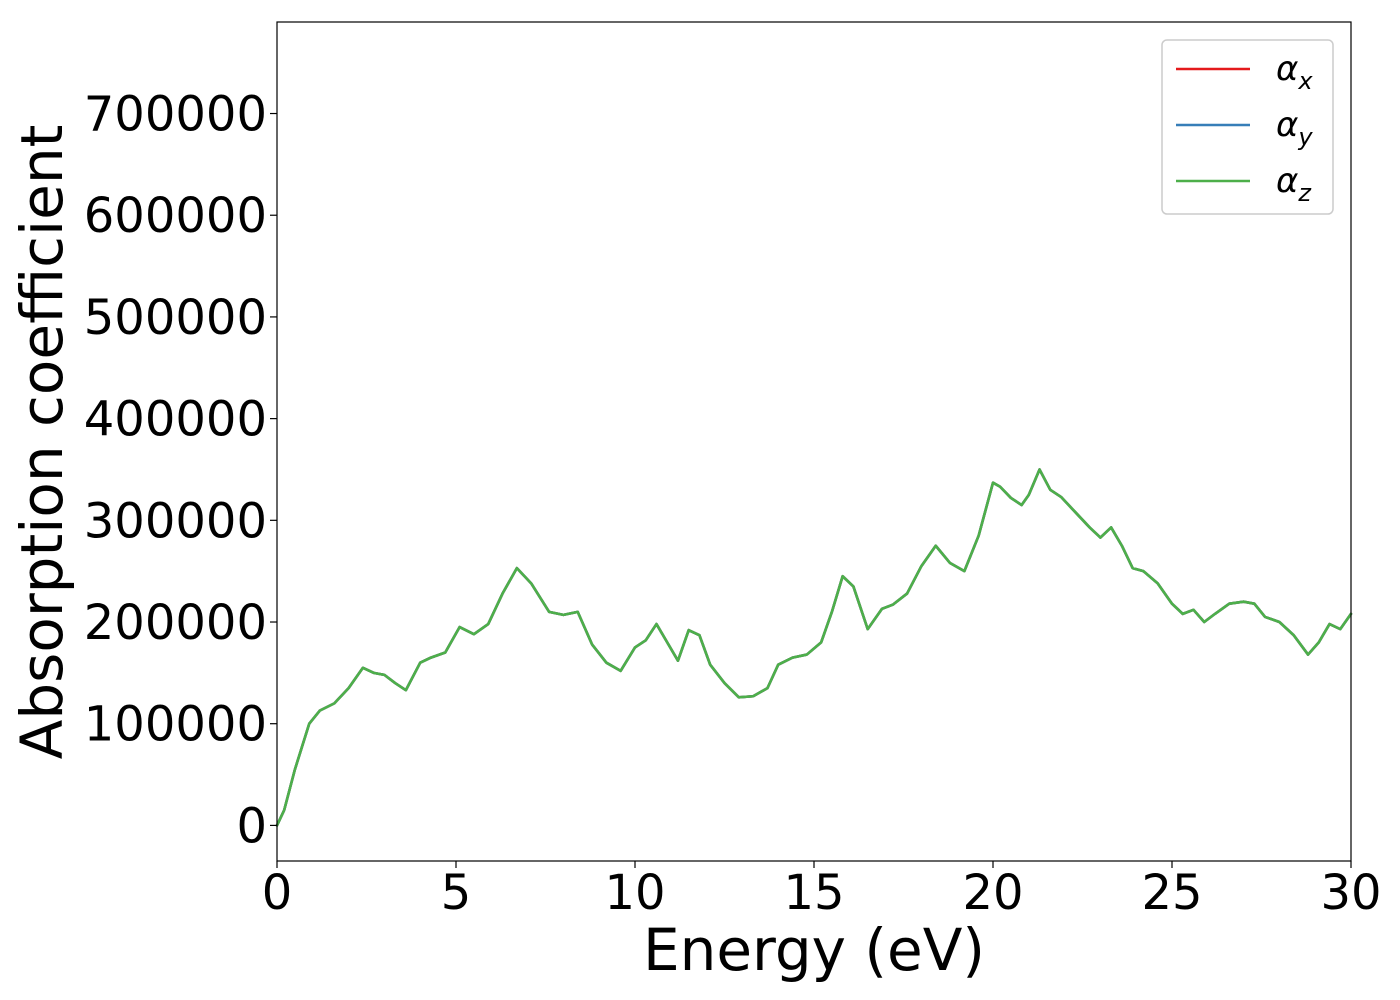 The width and height of the screenshot is (1400, 1000). Describe the element at coordinates (277, 893) in the screenshot. I see `x-tick-label: 0` at that location.